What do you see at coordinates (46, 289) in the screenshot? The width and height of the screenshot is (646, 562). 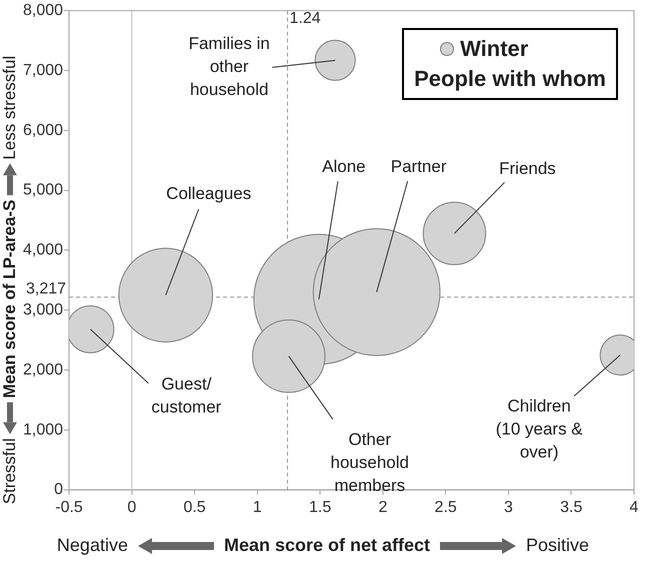 I see `ref-line-label: 3,217` at bounding box center [46, 289].